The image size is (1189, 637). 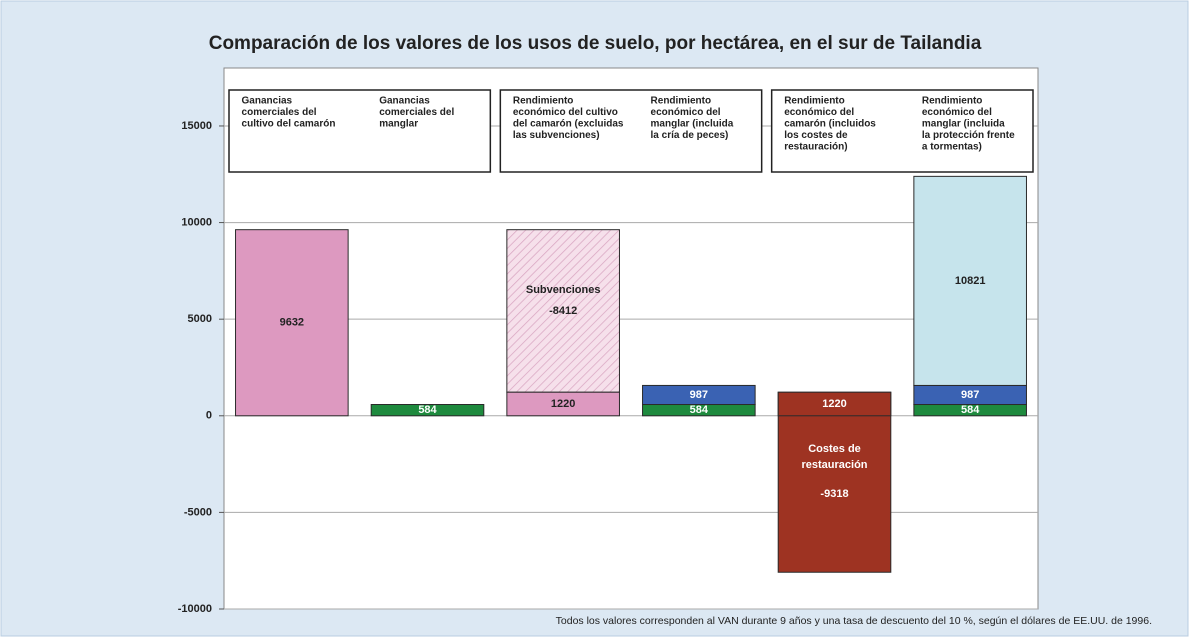 I want to click on y-tick-label: 5000, so click(x=200, y=319).